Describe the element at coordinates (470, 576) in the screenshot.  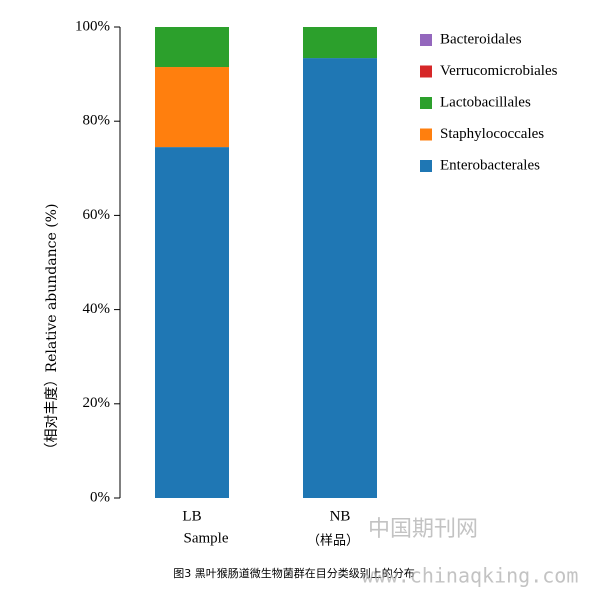
I see `watermark-url: www.chinaqking.com` at that location.